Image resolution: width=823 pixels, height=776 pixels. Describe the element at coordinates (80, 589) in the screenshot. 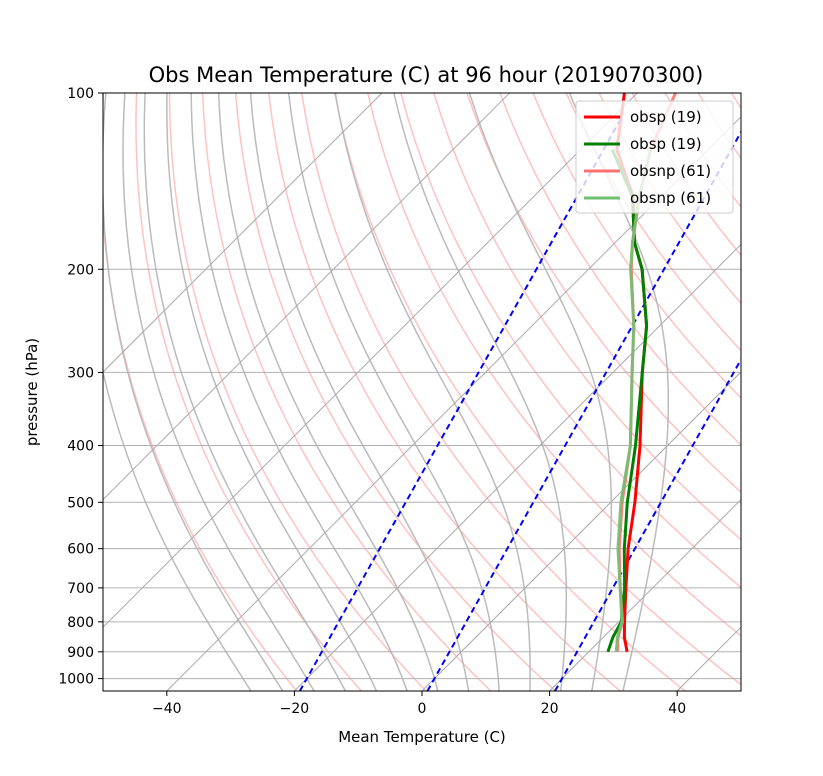

I see `y-tick-label: 700` at that location.